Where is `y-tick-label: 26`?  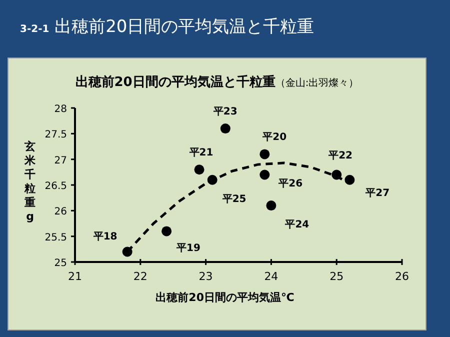
y-tick-label: 26 is located at coordinates (60, 212).